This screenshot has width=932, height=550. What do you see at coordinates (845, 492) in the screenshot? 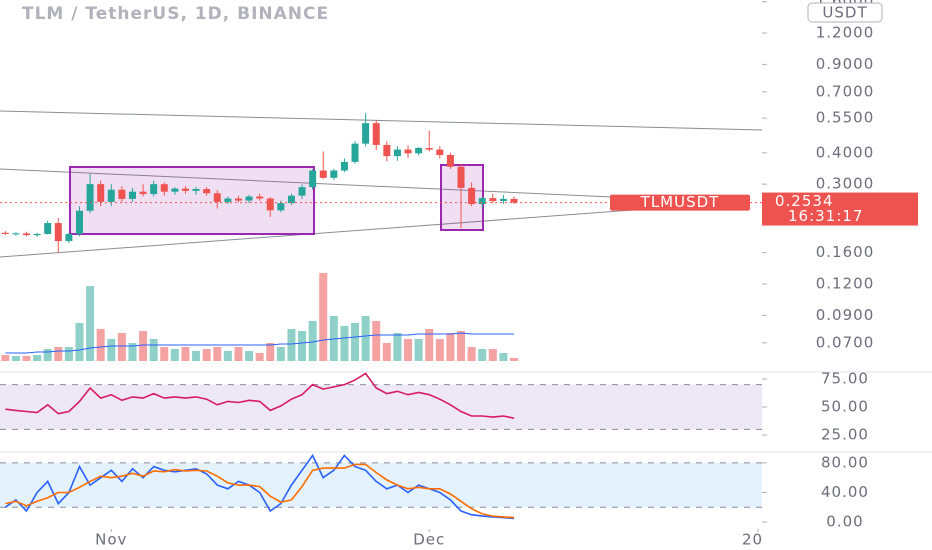
I see `y-tick-label: 40.00` at bounding box center [845, 492].